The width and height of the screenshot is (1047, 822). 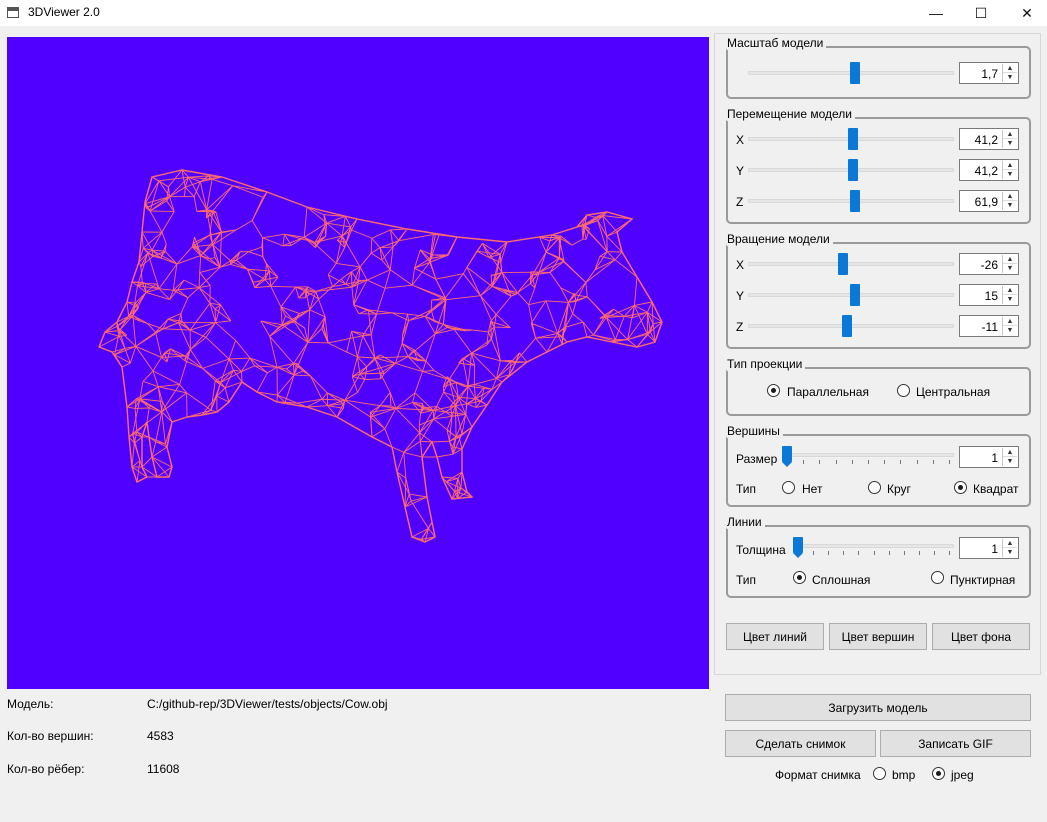 What do you see at coordinates (955, 743) in the screenshot?
I see `record-gif-button: Записать GIF` at bounding box center [955, 743].